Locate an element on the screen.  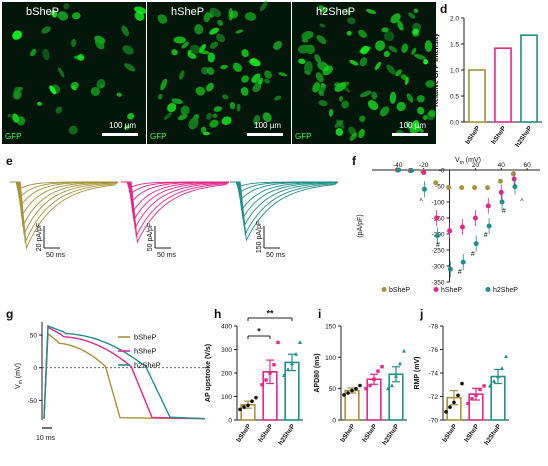
current-traces-hSheP is located at coordinates (175, 212).